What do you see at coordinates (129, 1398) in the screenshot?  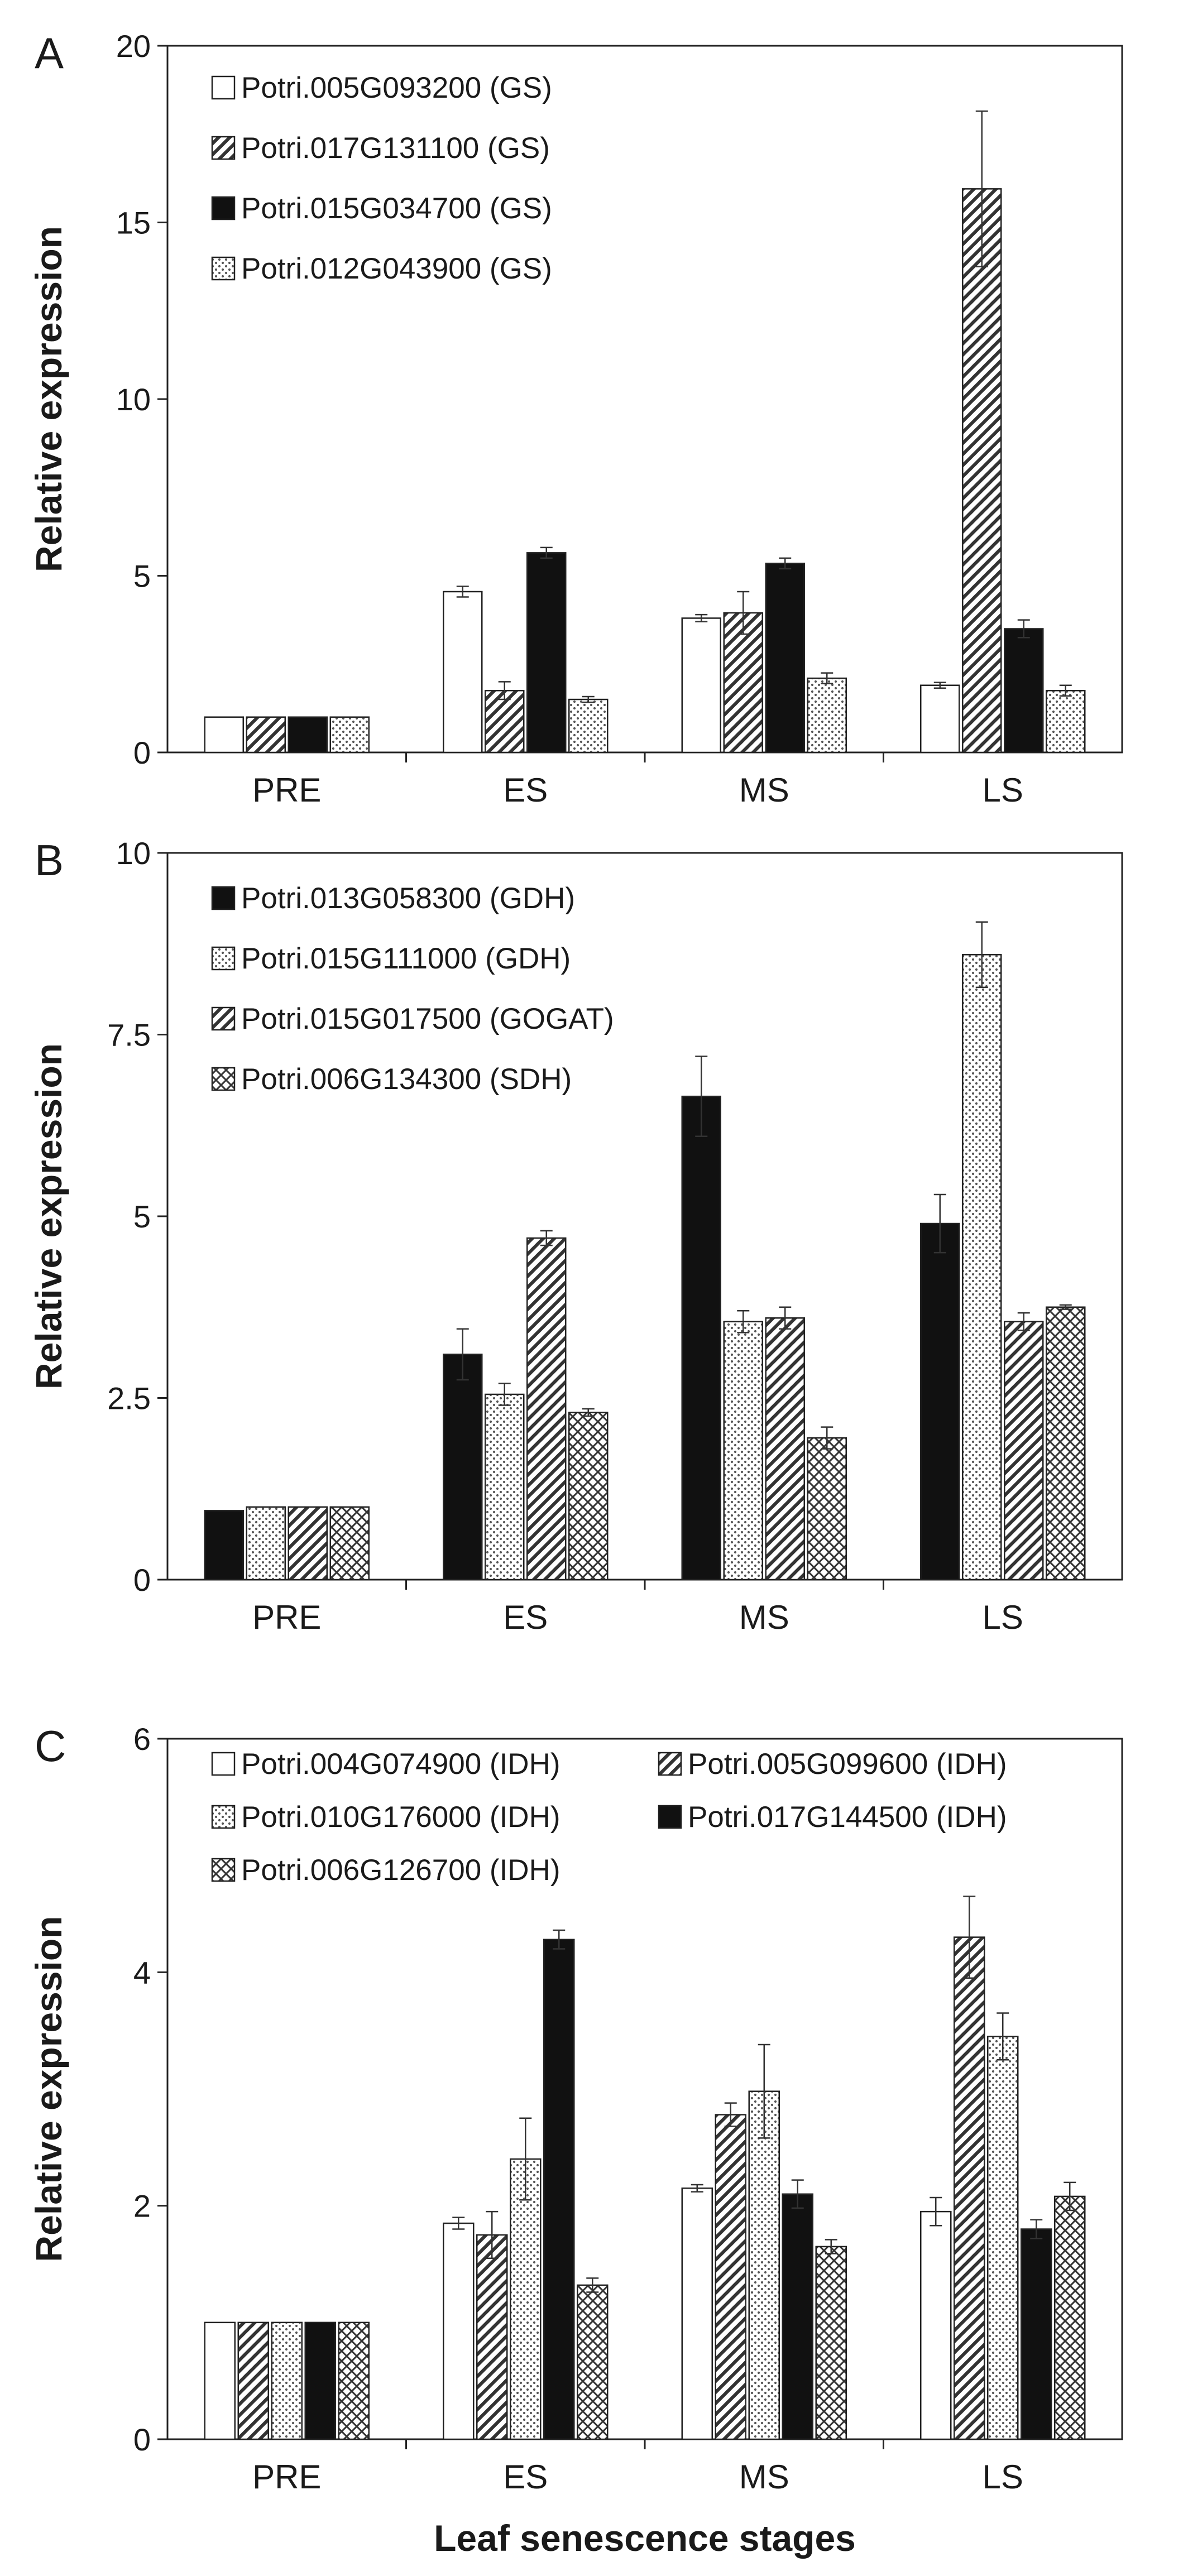 I see `panel-b-ytick-label: 2.5` at bounding box center [129, 1398].